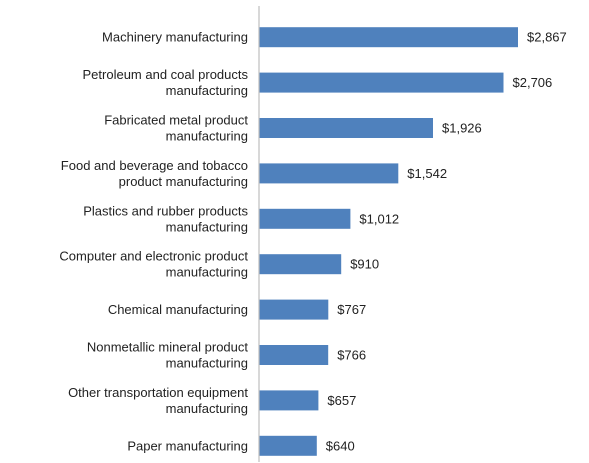 Image resolution: width=589 pixels, height=463 pixels. Describe the element at coordinates (340, 445) in the screenshot. I see `value-label: $640` at that location.